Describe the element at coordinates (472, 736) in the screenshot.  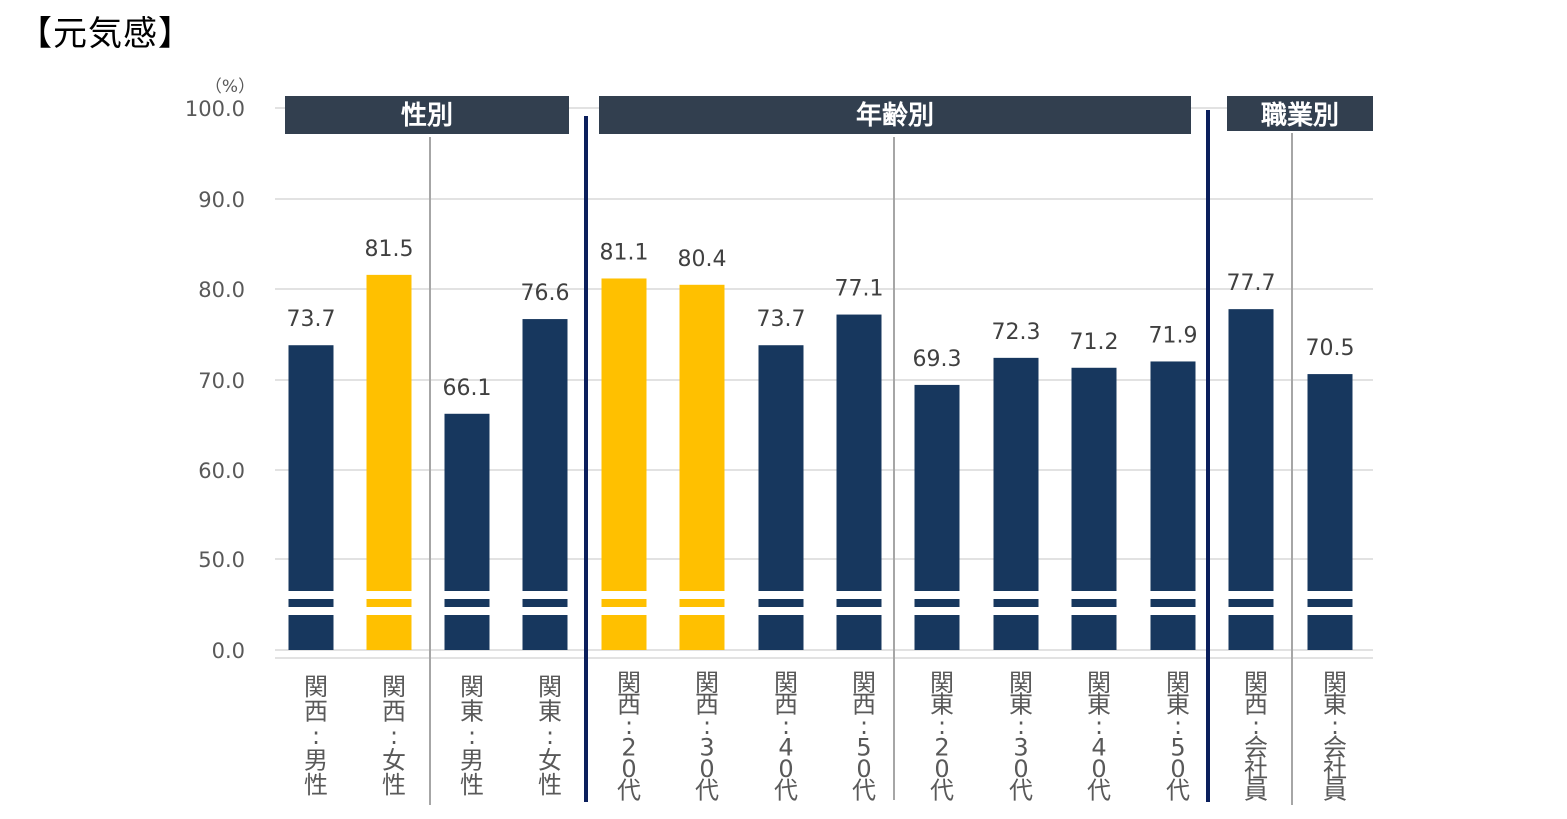
I see `category-label: 関東:男性` at that location.